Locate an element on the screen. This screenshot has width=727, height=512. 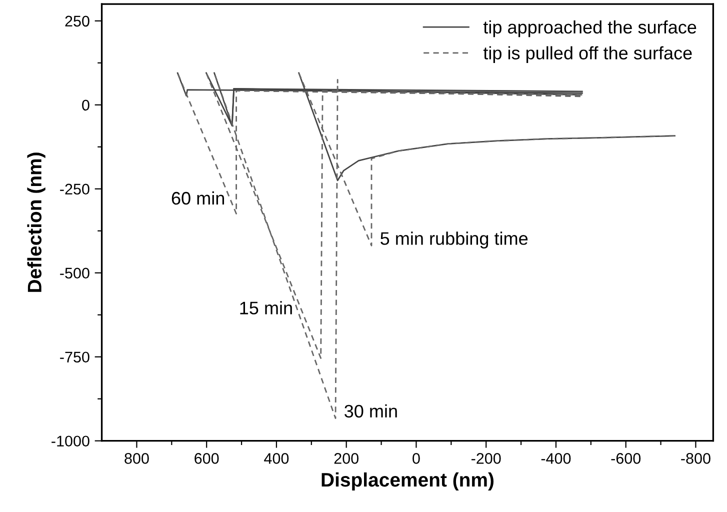
y-tick-label: -1000 is located at coordinates (71, 441).